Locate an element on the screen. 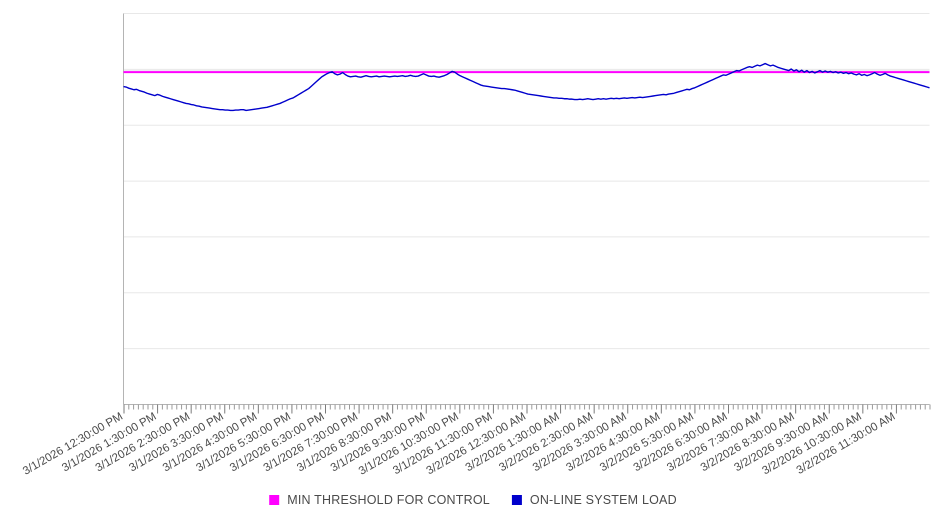  legend-label: MIN THRESHOLD FOR CONTROL is located at coordinates (388, 500).